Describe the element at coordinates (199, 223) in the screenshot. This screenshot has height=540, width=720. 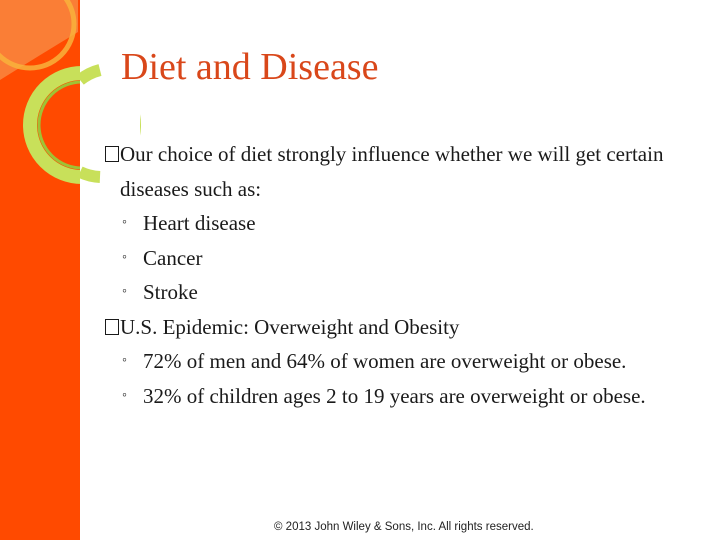
I see `sub-bullet-text: Heart disease` at that location.